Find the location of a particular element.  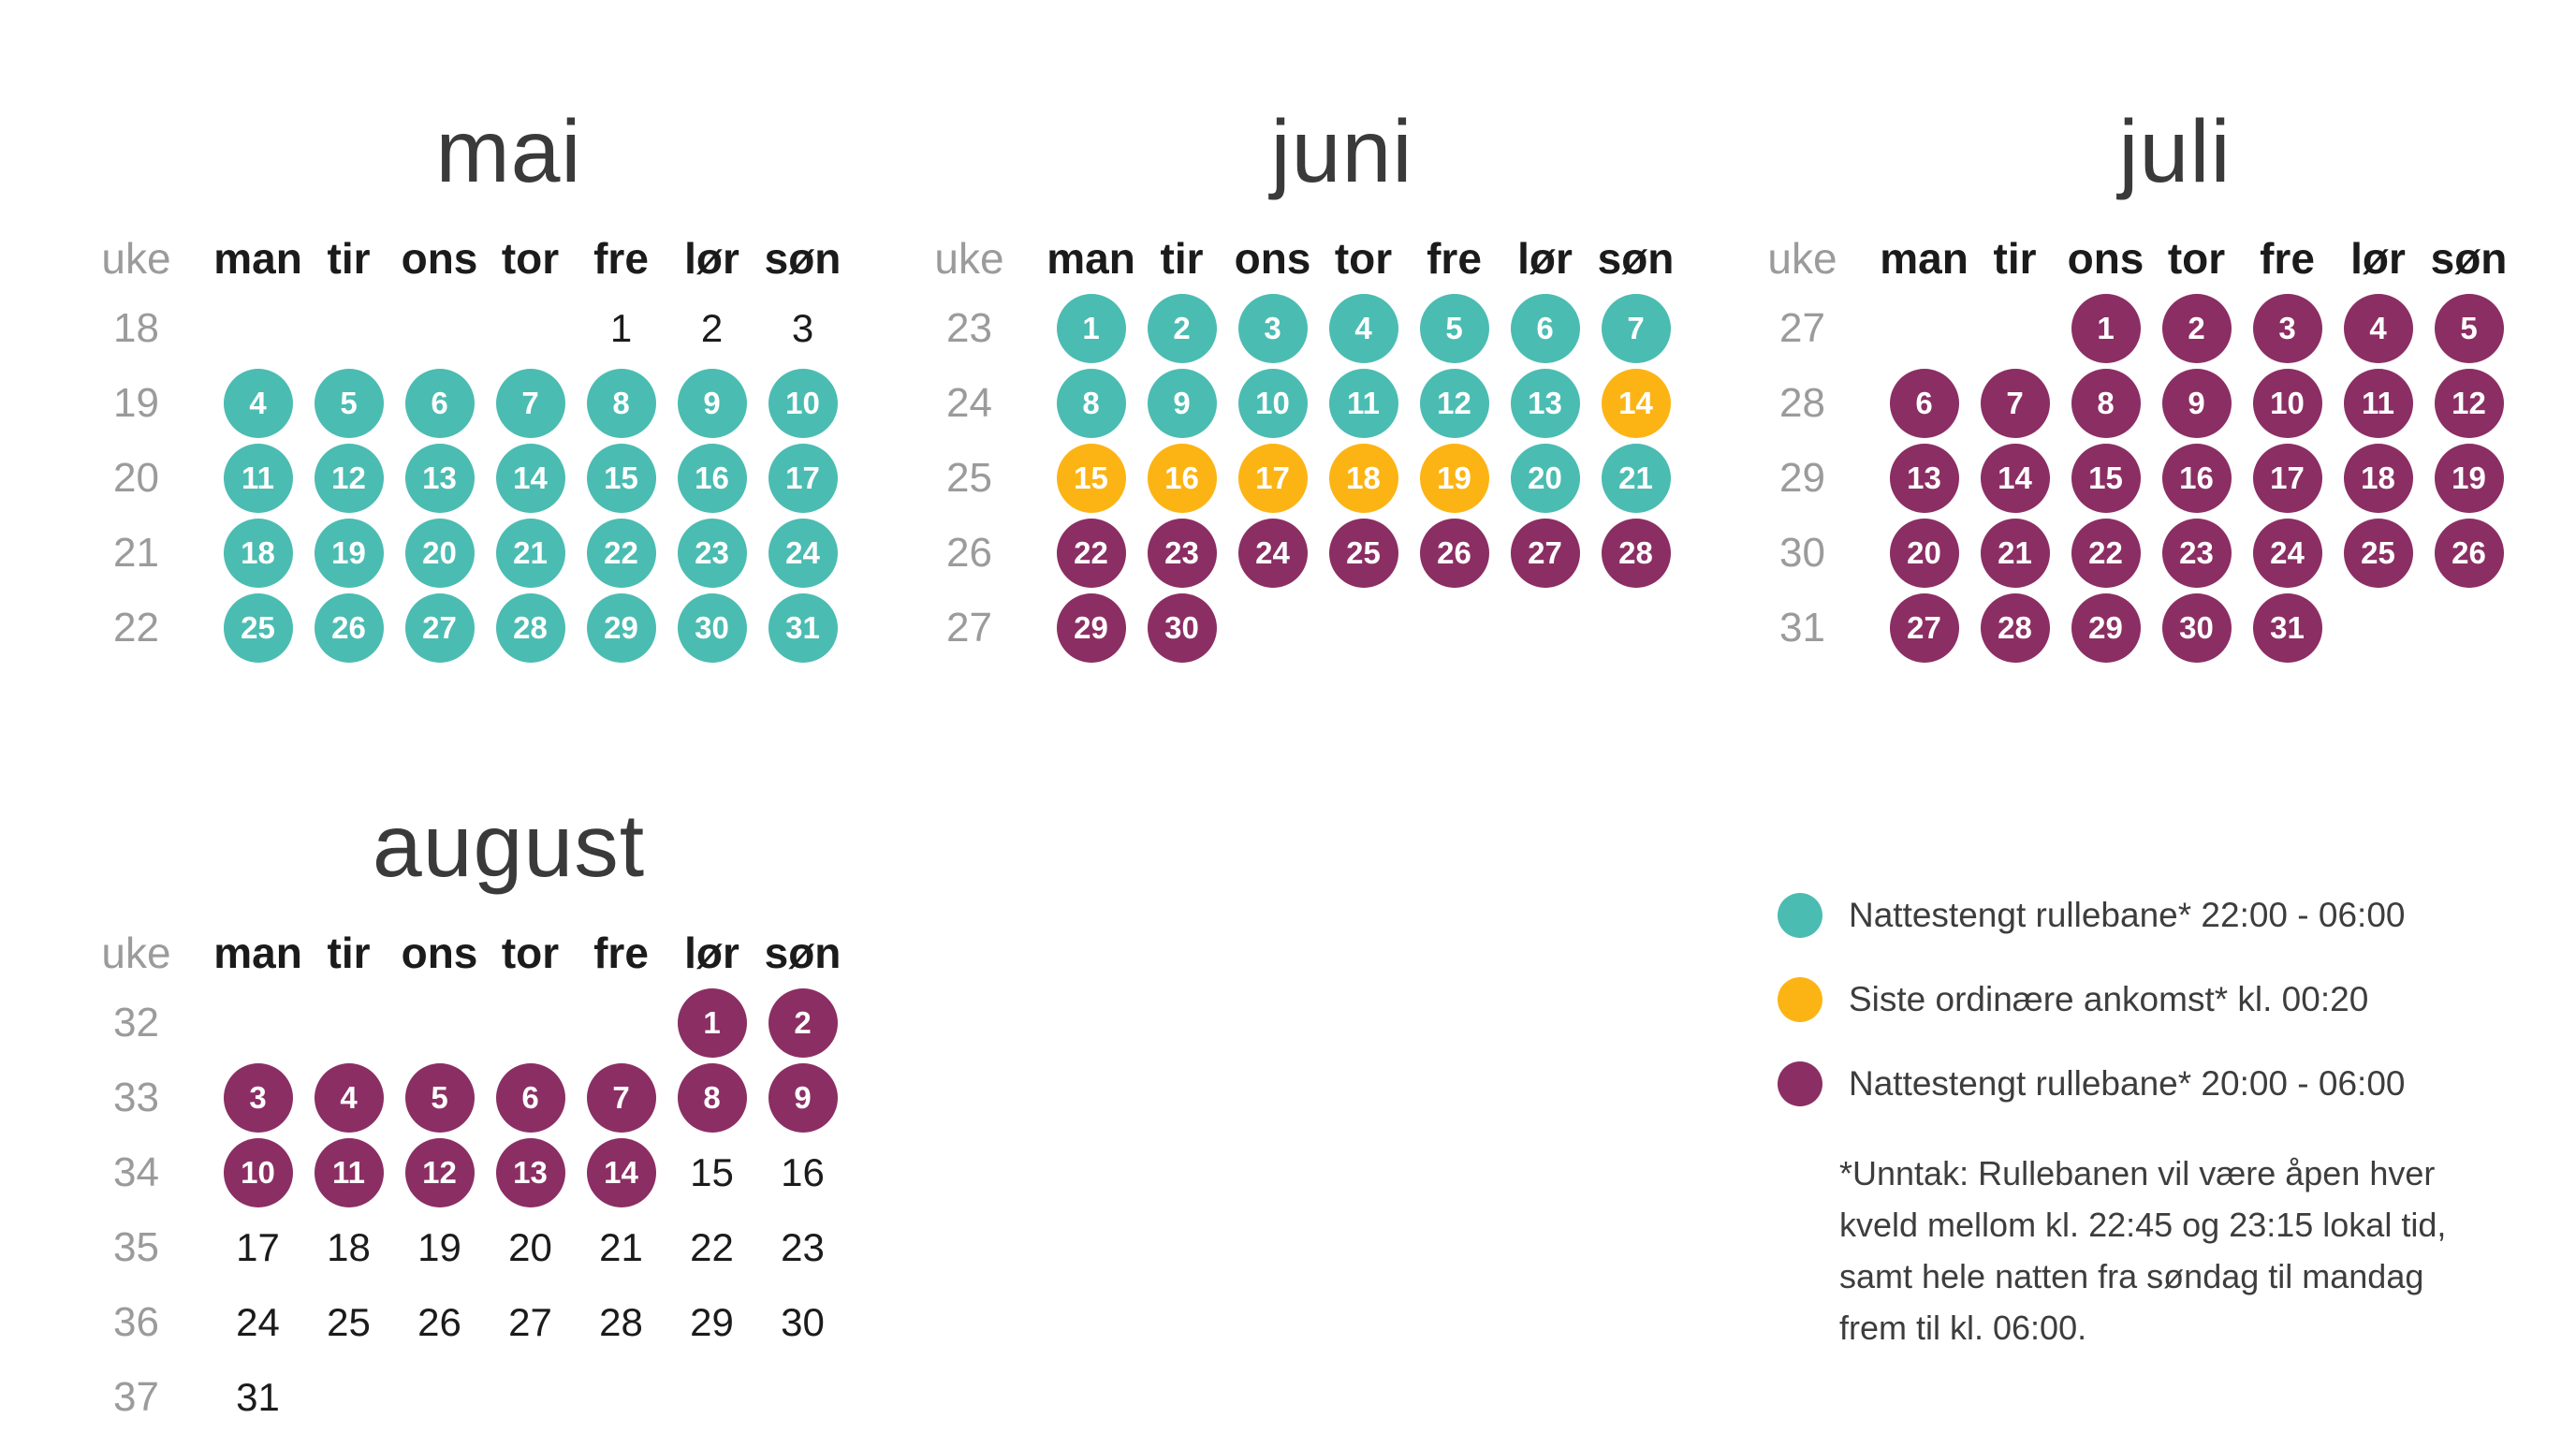

day-marker-teal: 10 is located at coordinates (803, 403).